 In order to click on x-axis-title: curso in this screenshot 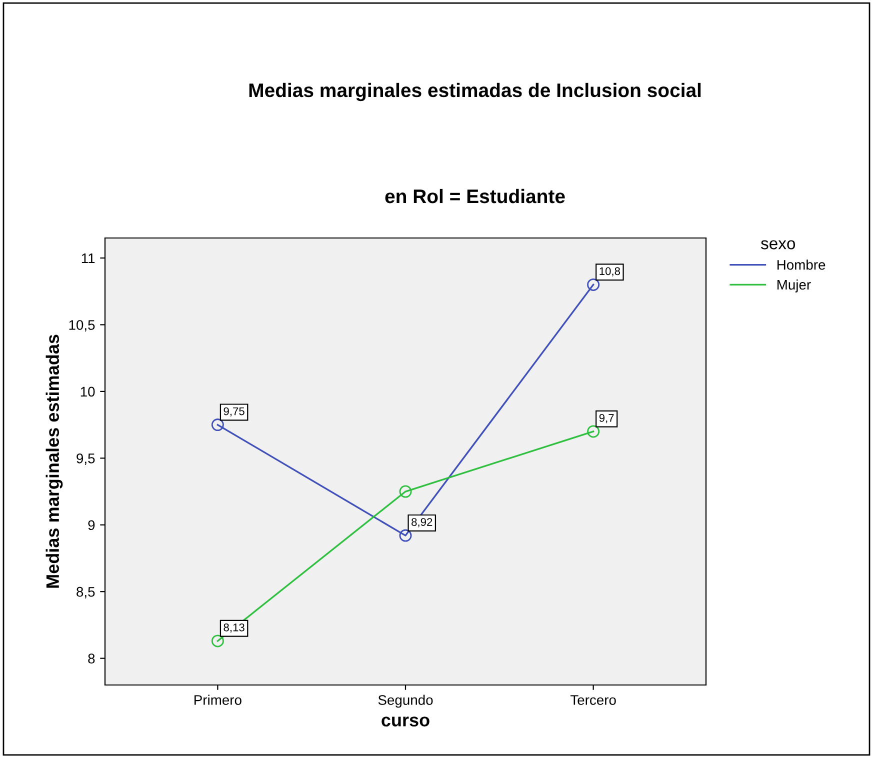, I will do `click(406, 721)`.